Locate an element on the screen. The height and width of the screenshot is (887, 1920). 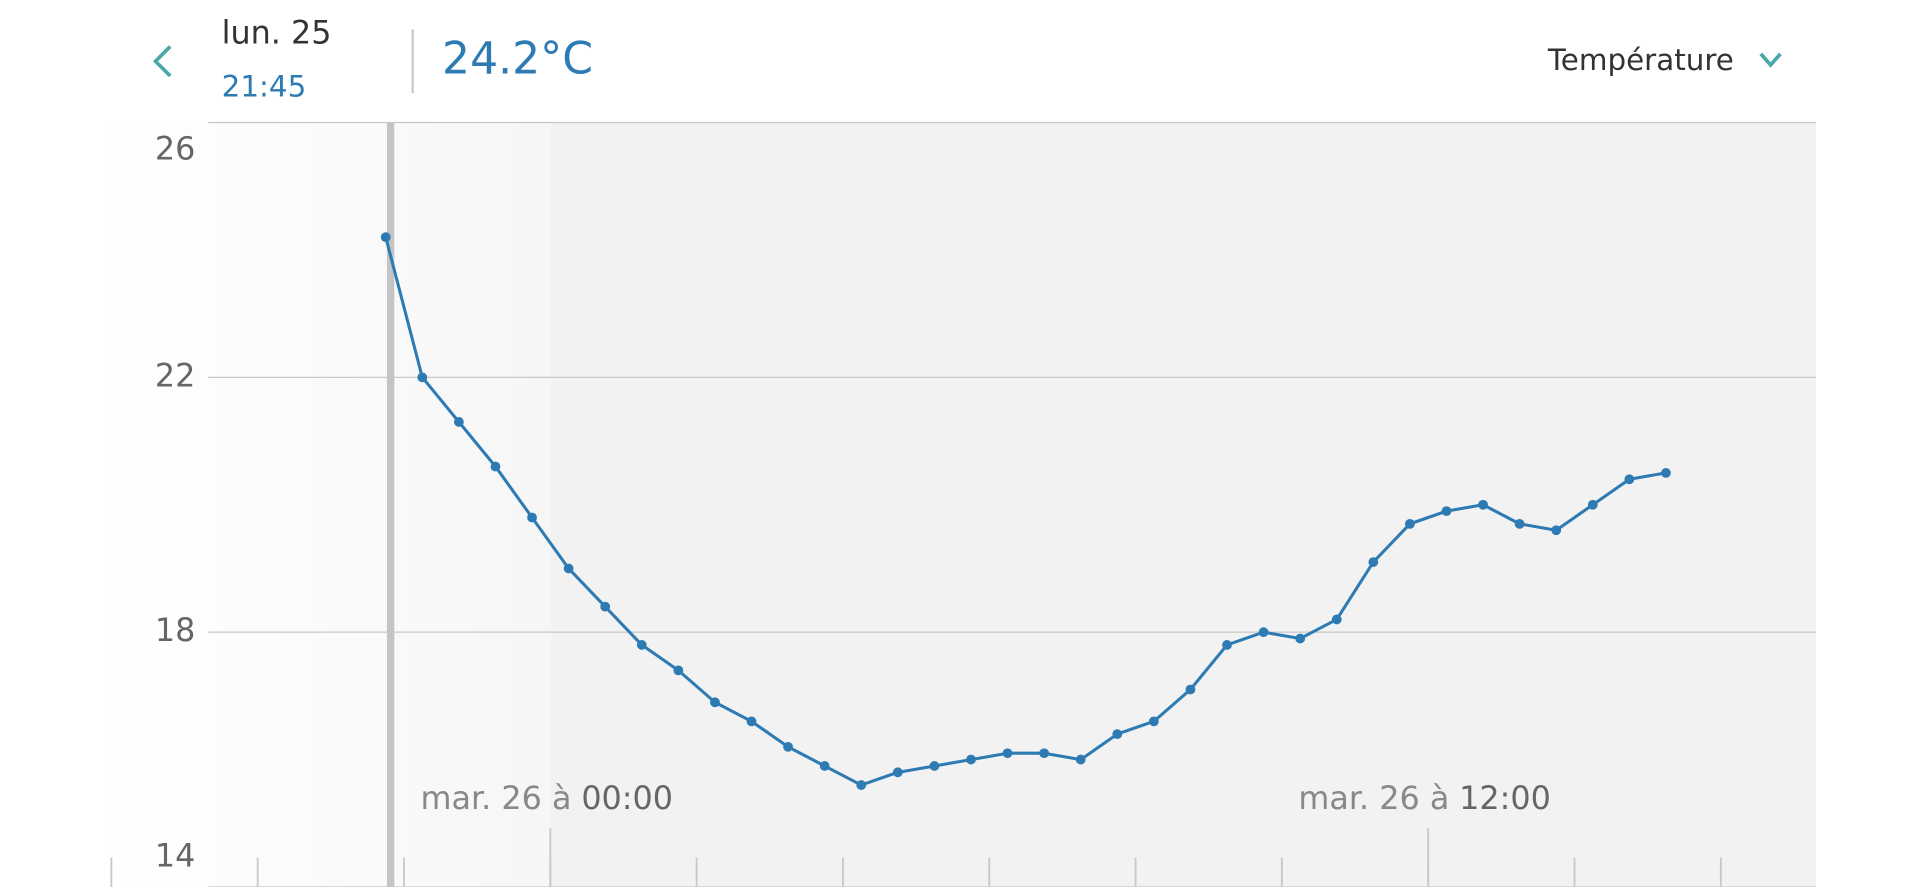
x-label-time: 00:00 is located at coordinates (627, 798).